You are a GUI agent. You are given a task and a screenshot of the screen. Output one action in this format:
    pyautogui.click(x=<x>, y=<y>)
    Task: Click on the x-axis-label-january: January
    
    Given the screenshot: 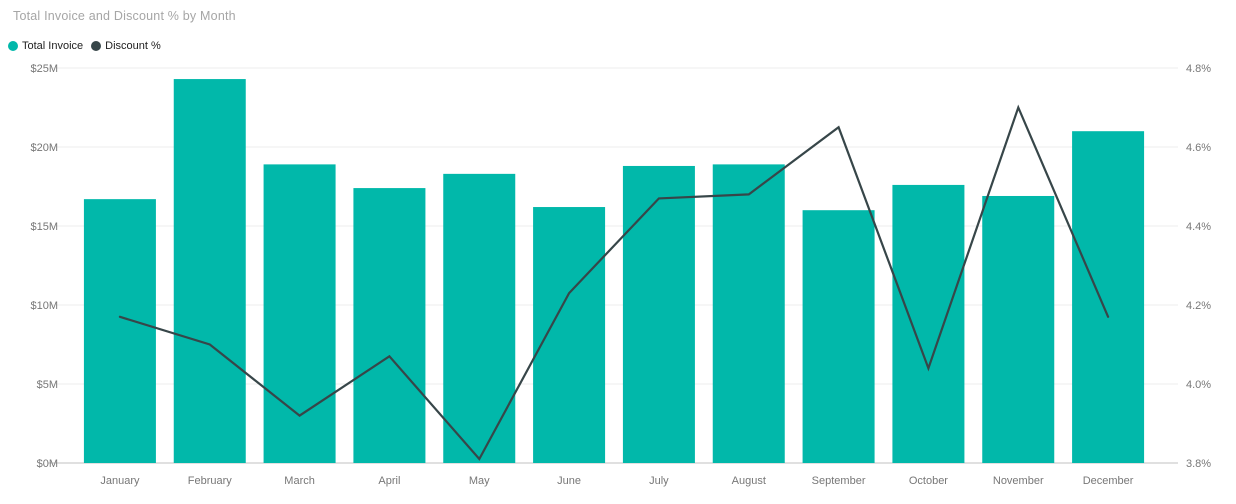 What is the action you would take?
    pyautogui.click(x=120, y=481)
    